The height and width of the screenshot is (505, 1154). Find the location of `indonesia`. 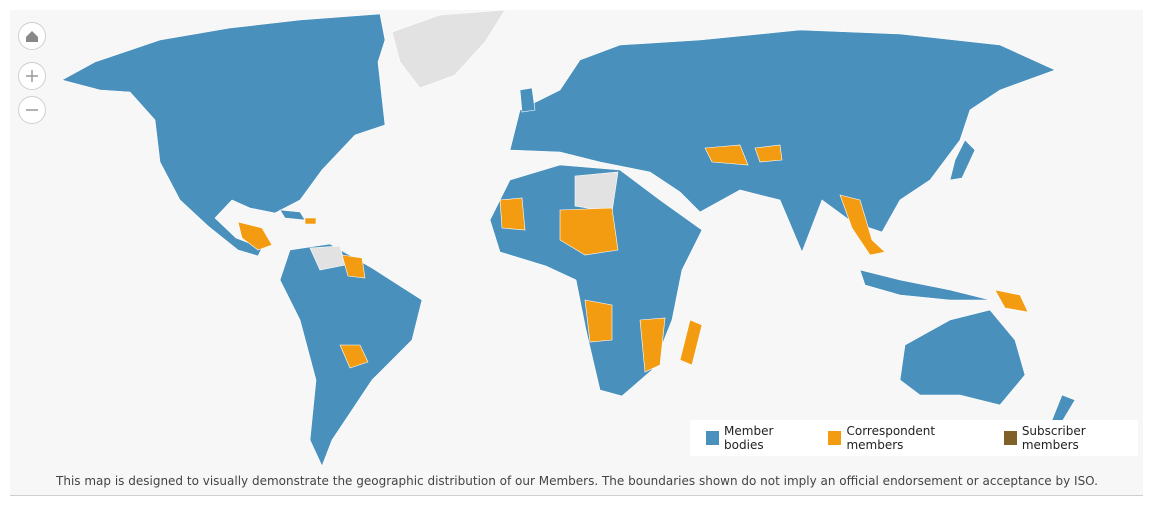

indonesia is located at coordinates (925, 285).